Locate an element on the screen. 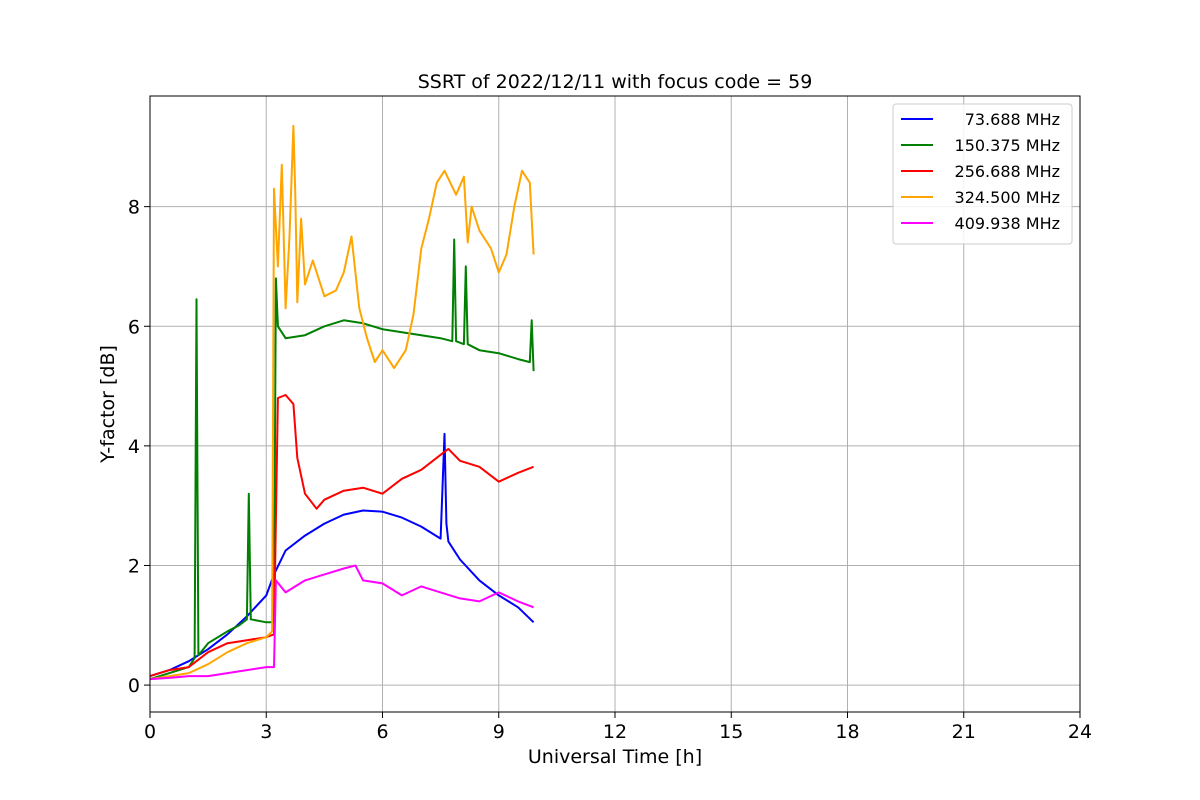 The height and width of the screenshot is (800, 1200). x-tick-label: 0 is located at coordinates (150, 732).